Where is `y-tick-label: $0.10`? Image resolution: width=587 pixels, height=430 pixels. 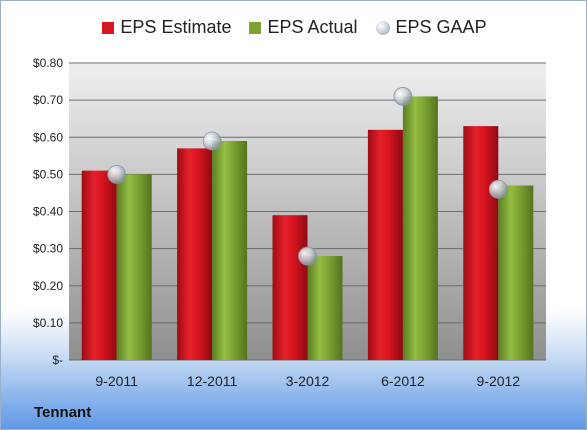 y-tick-label: $0.10 is located at coordinates (48, 323).